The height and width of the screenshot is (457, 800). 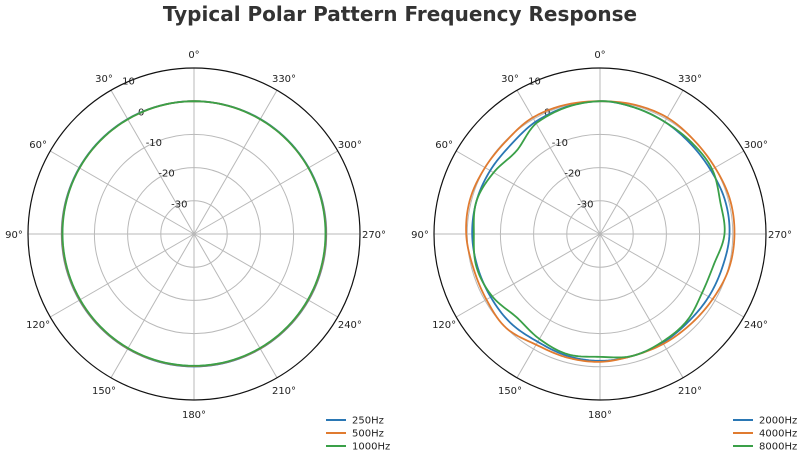 I want to click on legend-entry: 4000Hz, so click(x=778, y=434).